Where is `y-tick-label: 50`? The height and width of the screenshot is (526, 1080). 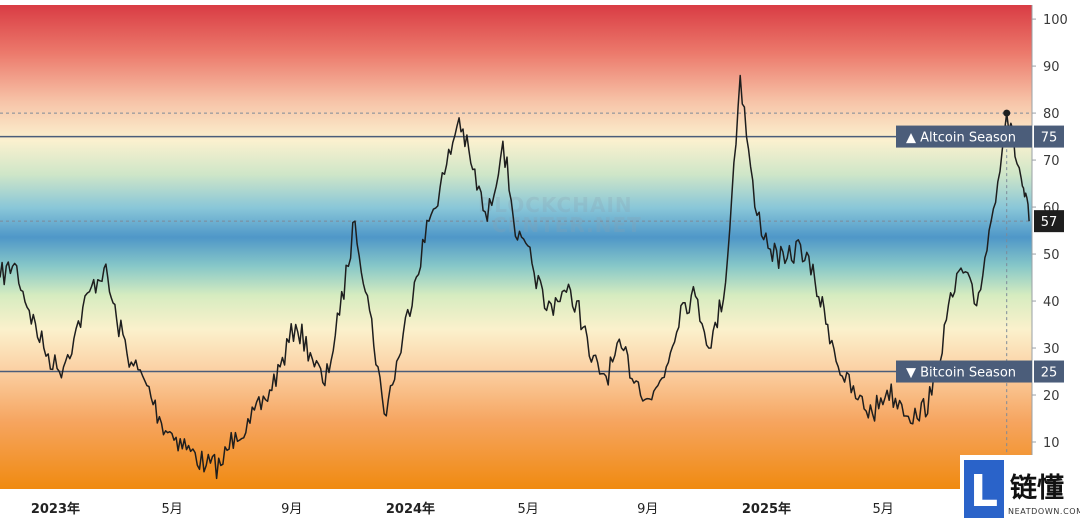
y-tick-label: 50 is located at coordinates (1051, 255).